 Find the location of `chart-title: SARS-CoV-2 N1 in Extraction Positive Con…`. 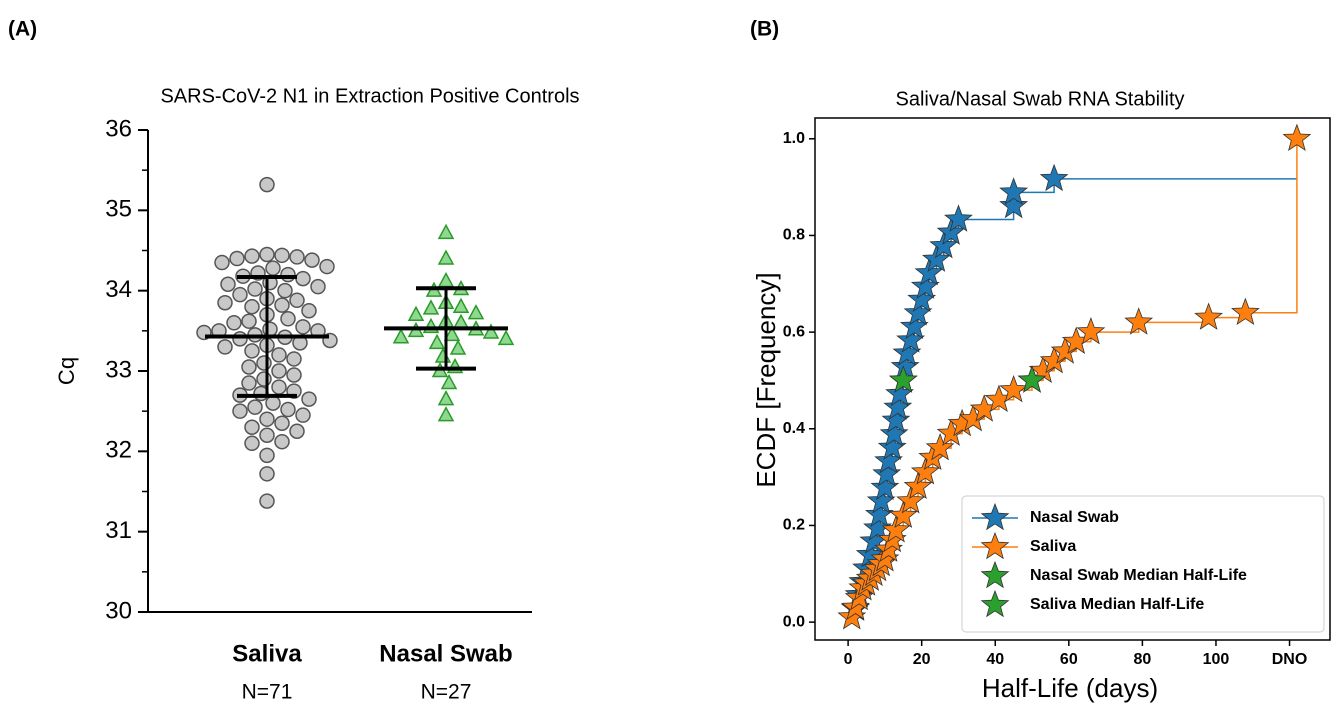

chart-title: SARS-CoV-2 N1 in Extraction Positive Con… is located at coordinates (369, 96).